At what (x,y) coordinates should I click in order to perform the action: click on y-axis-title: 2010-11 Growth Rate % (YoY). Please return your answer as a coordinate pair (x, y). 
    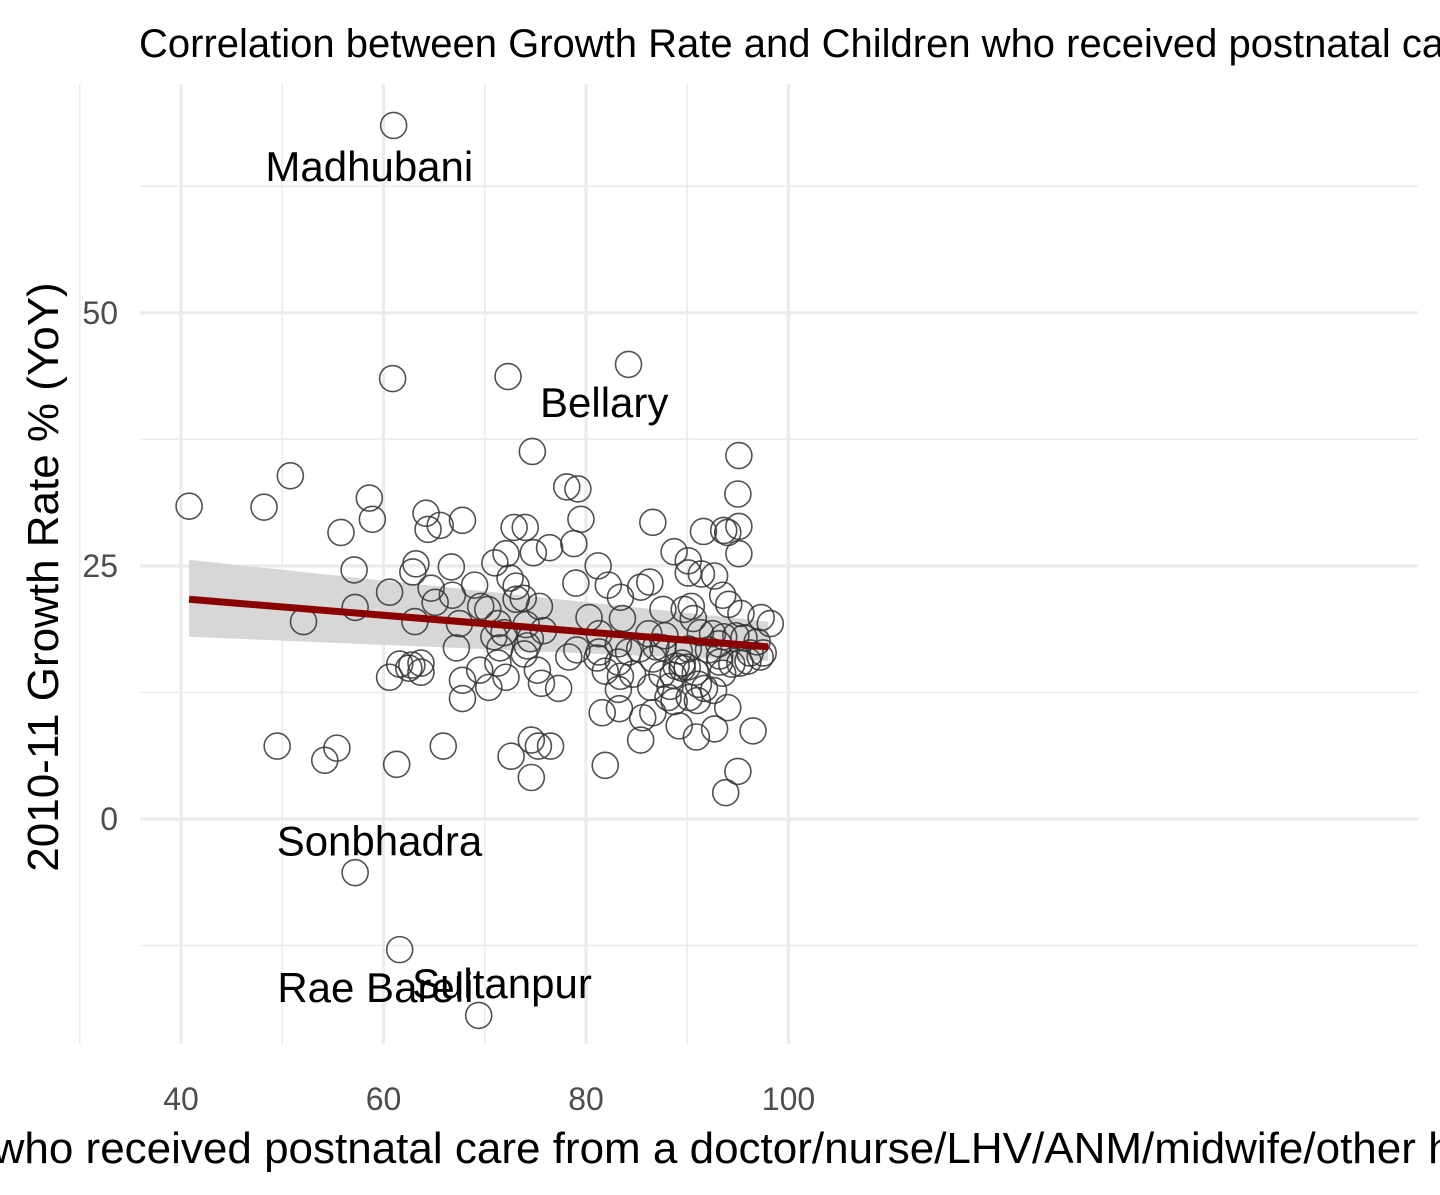
    Looking at the image, I should click on (43, 576).